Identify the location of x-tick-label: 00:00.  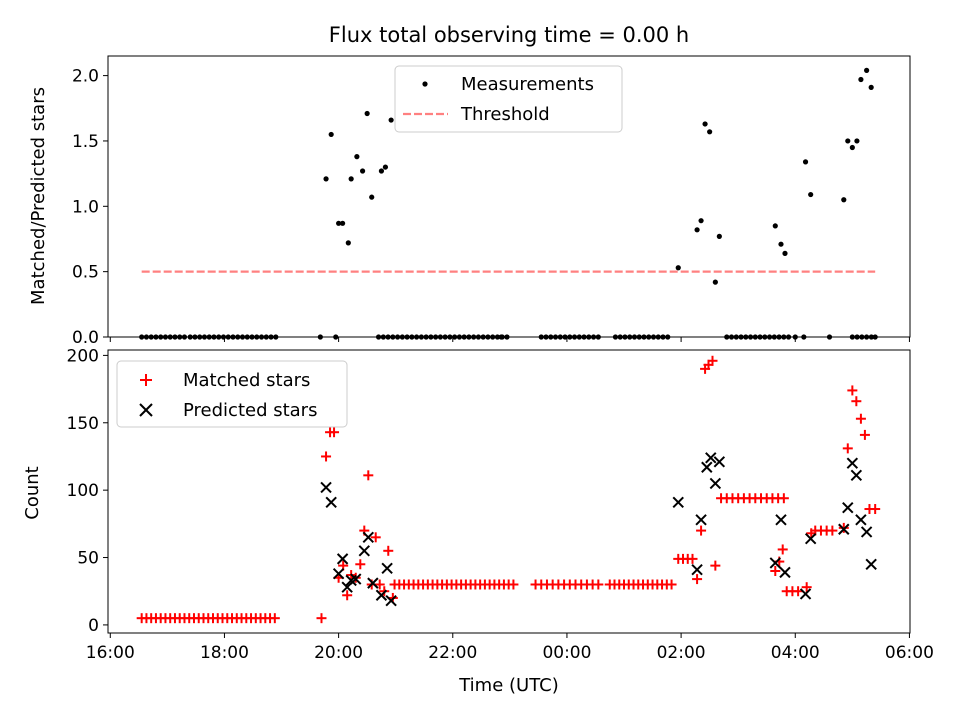
(566, 653).